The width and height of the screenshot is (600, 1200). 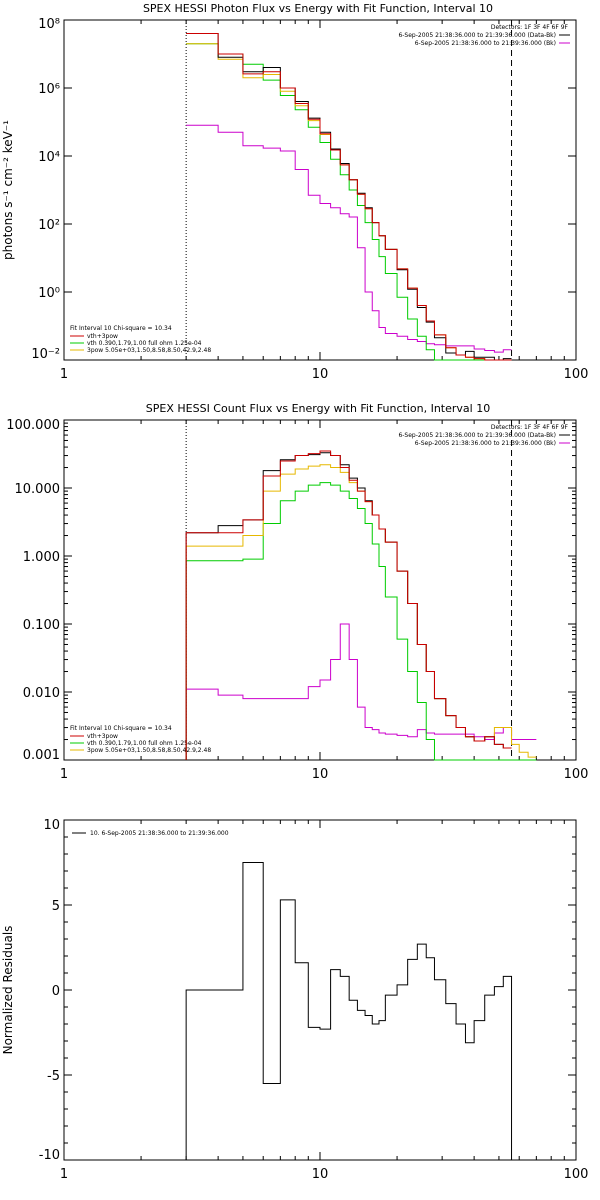 I want to click on y-tick-label: -10, so click(x=49, y=1155).